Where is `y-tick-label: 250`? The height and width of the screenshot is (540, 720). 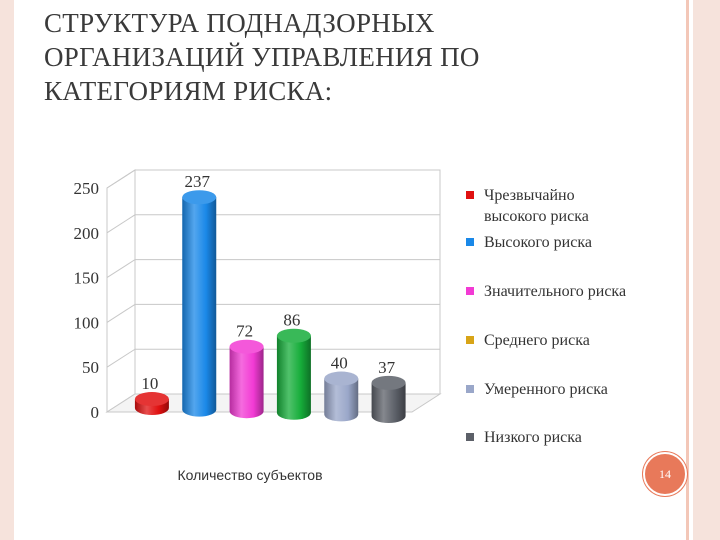 y-tick-label: 250 is located at coordinates (87, 188).